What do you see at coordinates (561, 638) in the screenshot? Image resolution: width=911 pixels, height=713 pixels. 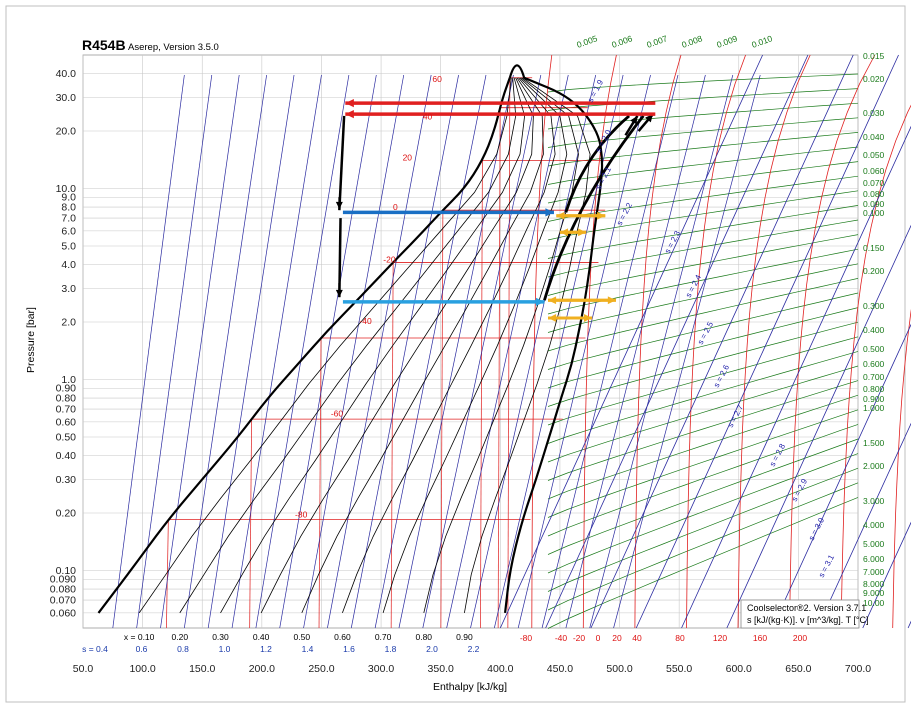 I see `temp-label: -40` at bounding box center [561, 638].